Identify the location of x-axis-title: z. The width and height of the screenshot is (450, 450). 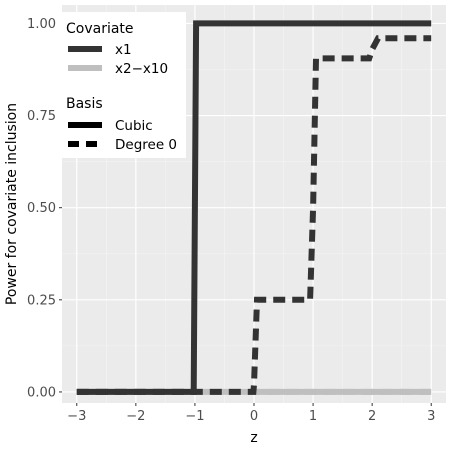
(253, 438).